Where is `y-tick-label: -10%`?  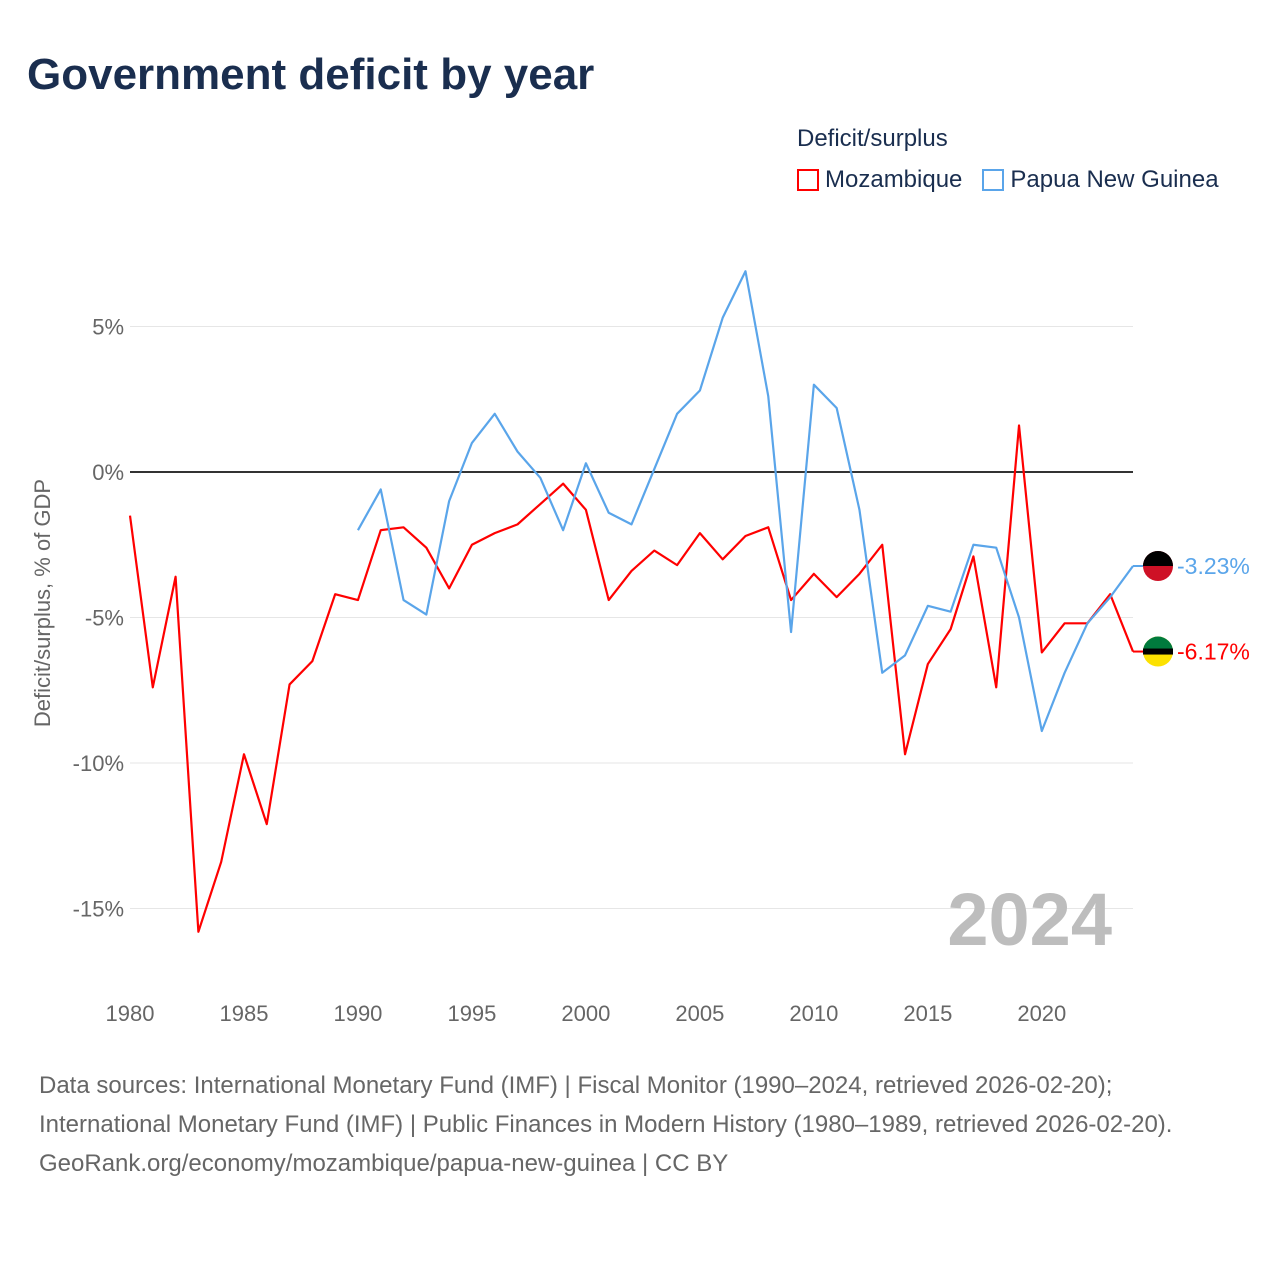 y-tick-label: -10% is located at coordinates (98, 763).